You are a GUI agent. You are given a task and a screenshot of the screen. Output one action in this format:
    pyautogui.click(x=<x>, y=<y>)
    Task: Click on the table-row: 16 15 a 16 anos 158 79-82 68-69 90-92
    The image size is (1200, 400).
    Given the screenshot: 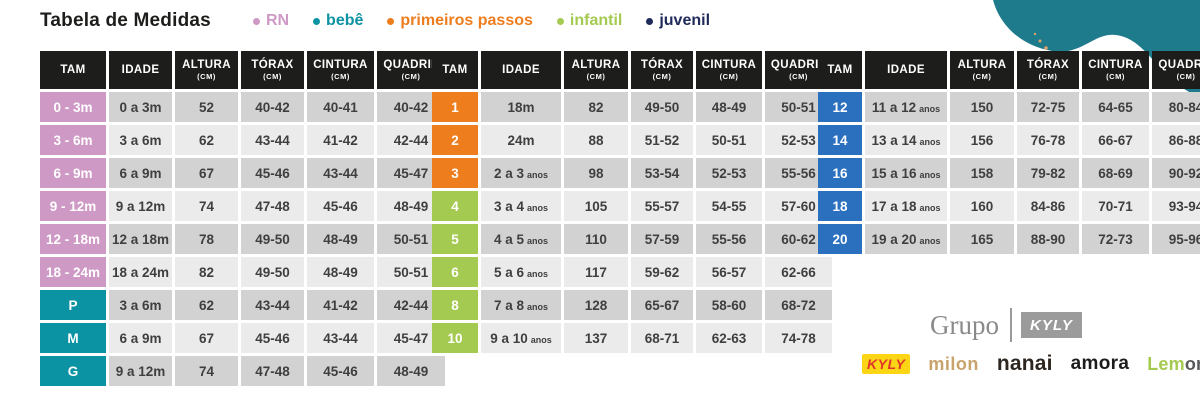 What is the action you would take?
    pyautogui.click(x=1009, y=173)
    